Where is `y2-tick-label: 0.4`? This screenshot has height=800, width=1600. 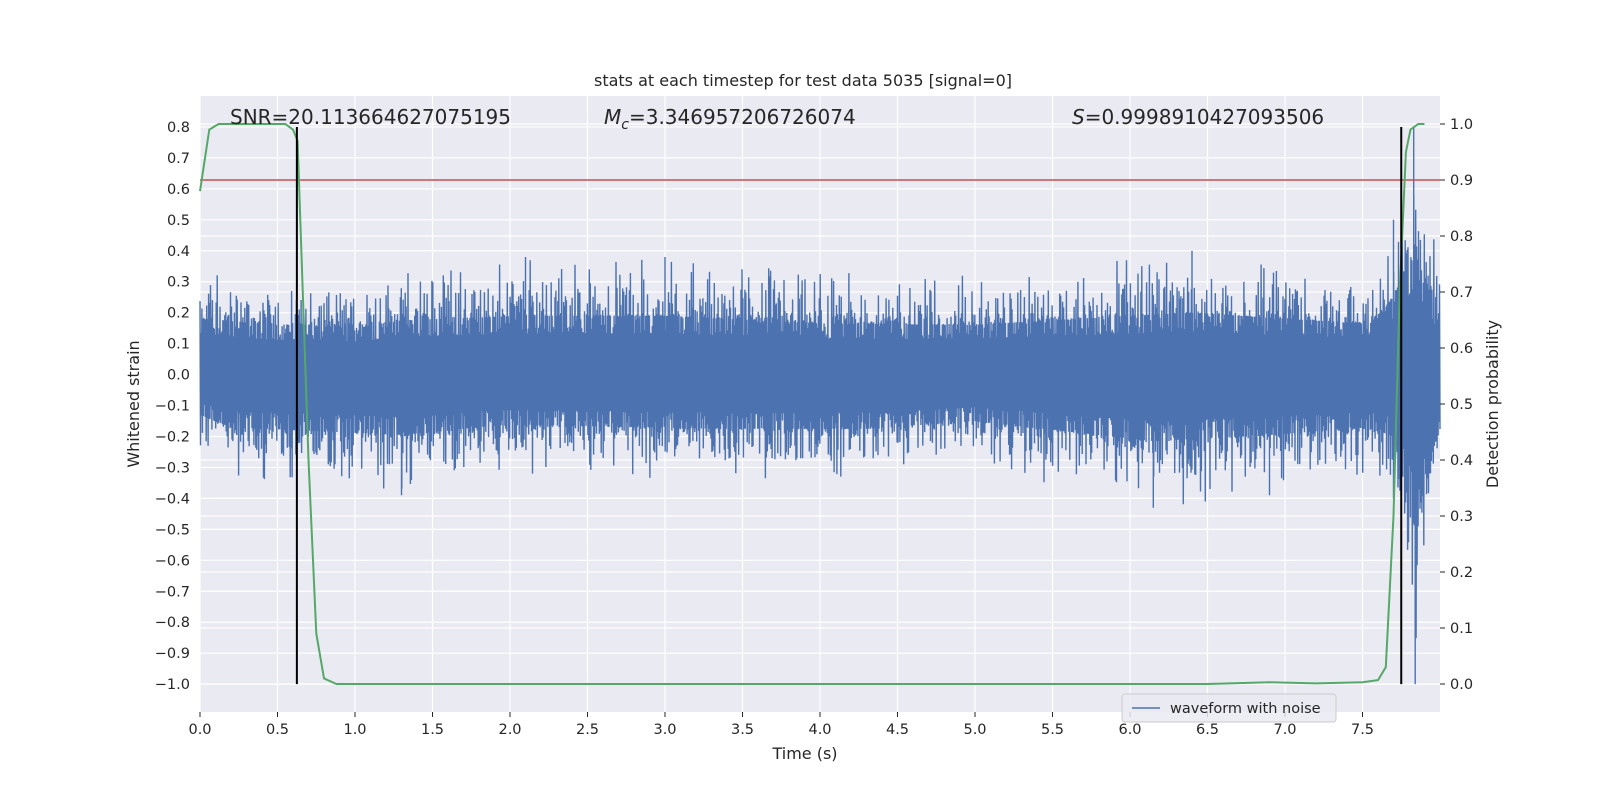
y2-tick-label: 0.4 is located at coordinates (1461, 461).